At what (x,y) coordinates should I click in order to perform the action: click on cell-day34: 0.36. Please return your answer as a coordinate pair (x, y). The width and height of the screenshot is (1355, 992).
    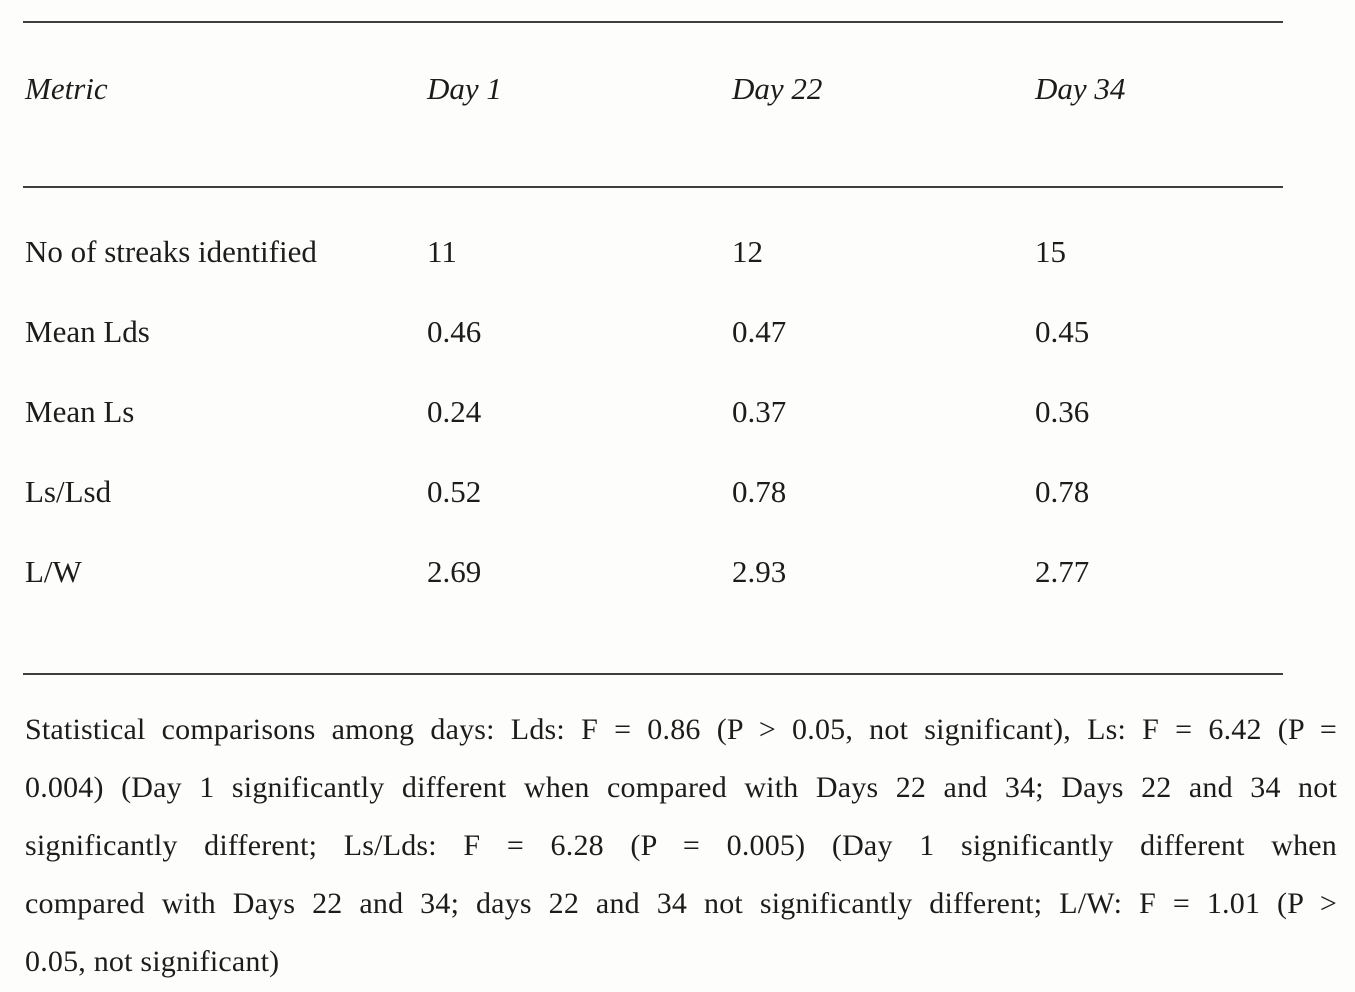
    Looking at the image, I should click on (1062, 411).